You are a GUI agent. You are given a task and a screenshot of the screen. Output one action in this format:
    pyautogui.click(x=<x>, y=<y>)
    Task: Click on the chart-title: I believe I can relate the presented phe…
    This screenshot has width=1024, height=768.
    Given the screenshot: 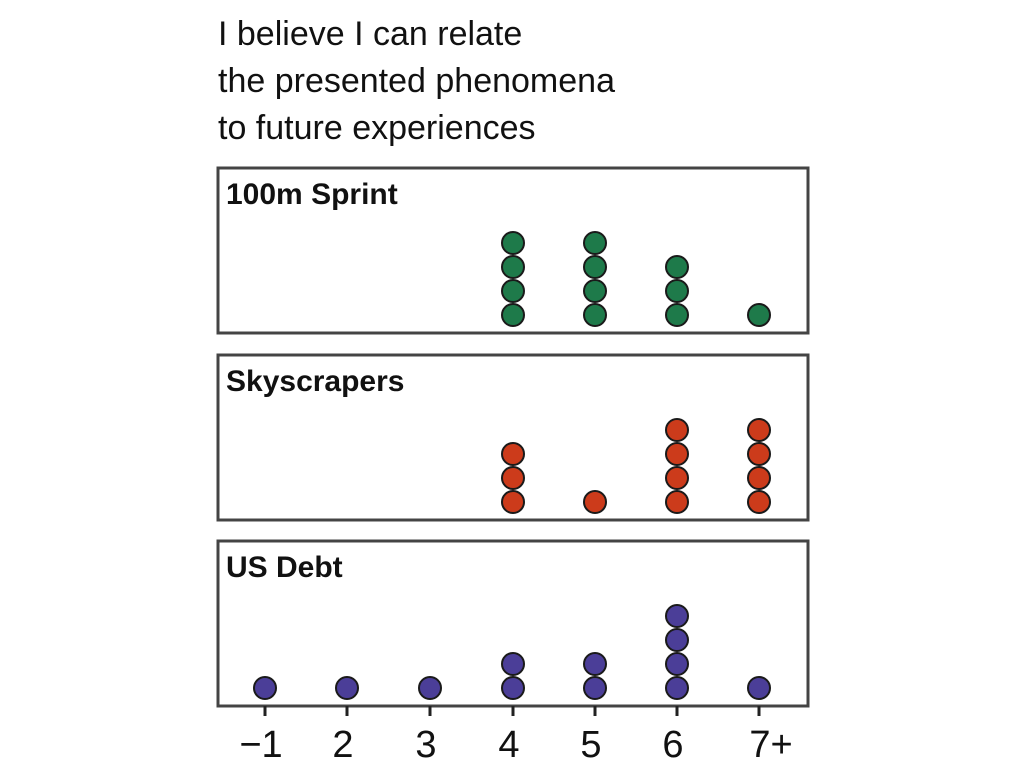 What is the action you would take?
    pyautogui.click(x=416, y=81)
    